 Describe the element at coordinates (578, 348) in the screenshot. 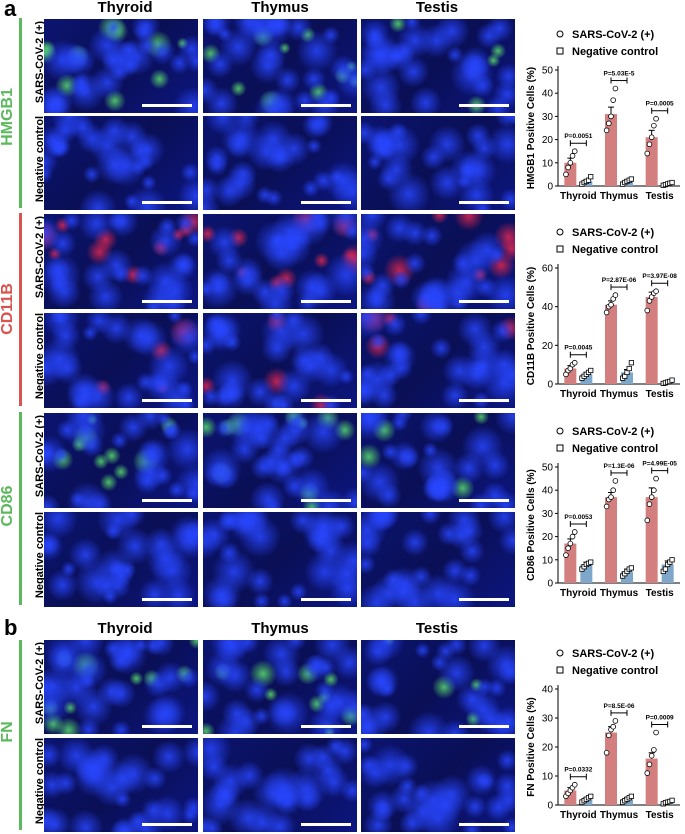

I see `p-value-label: P=0.0045` at that location.